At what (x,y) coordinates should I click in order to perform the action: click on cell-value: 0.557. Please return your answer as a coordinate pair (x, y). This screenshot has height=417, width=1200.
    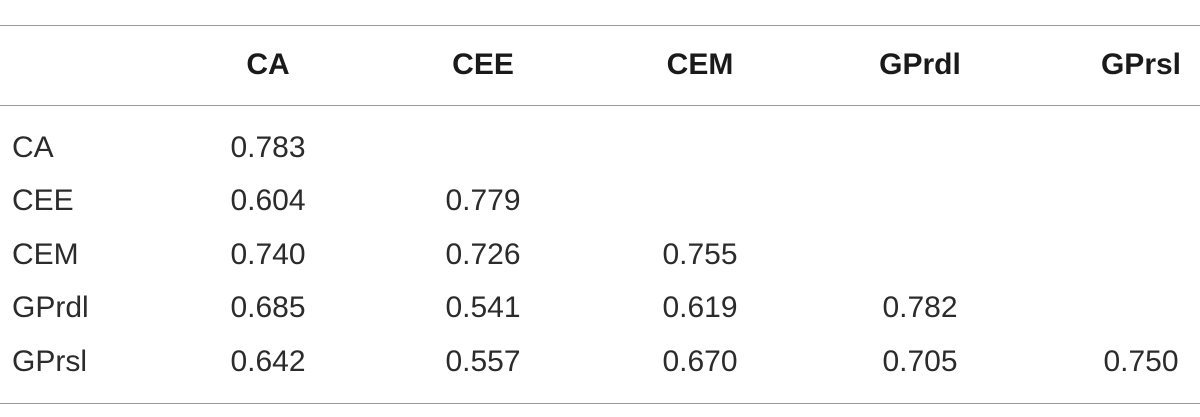
    Looking at the image, I should click on (483, 361).